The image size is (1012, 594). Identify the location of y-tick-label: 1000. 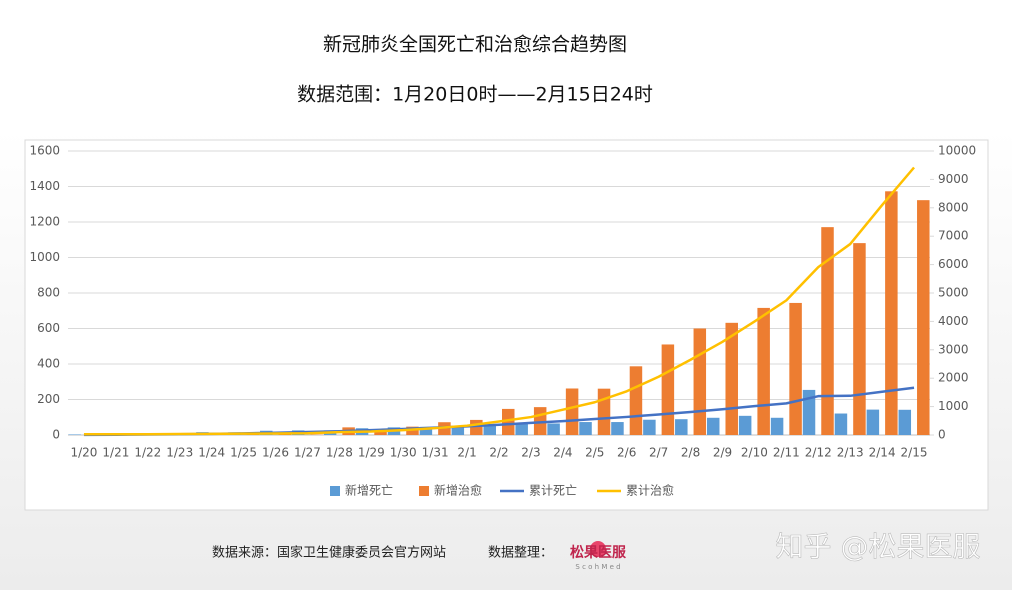
(44, 257).